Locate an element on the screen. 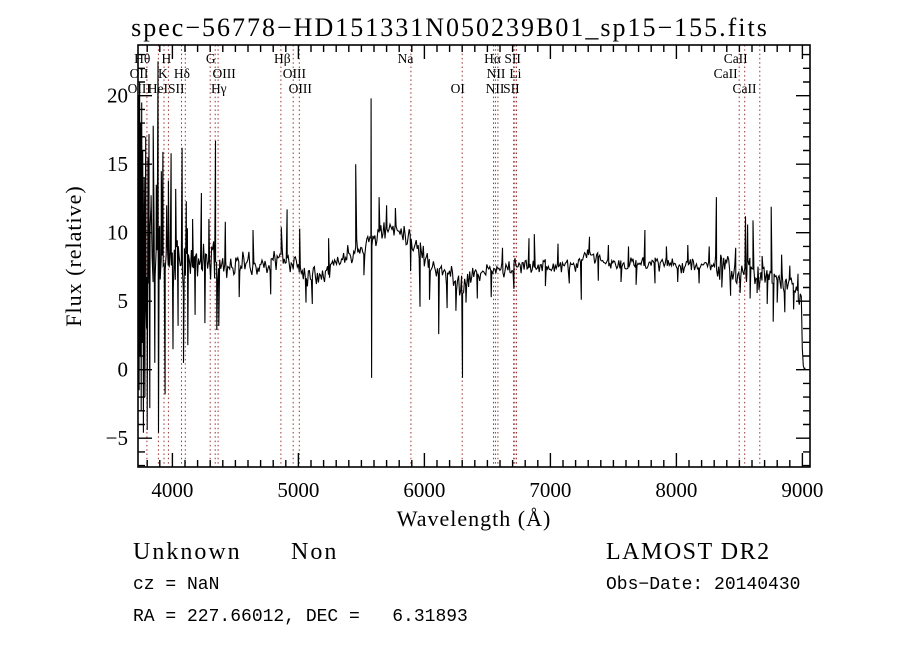 This screenshot has width=900, height=650. x-tick-label: 5000 is located at coordinates (298, 490).